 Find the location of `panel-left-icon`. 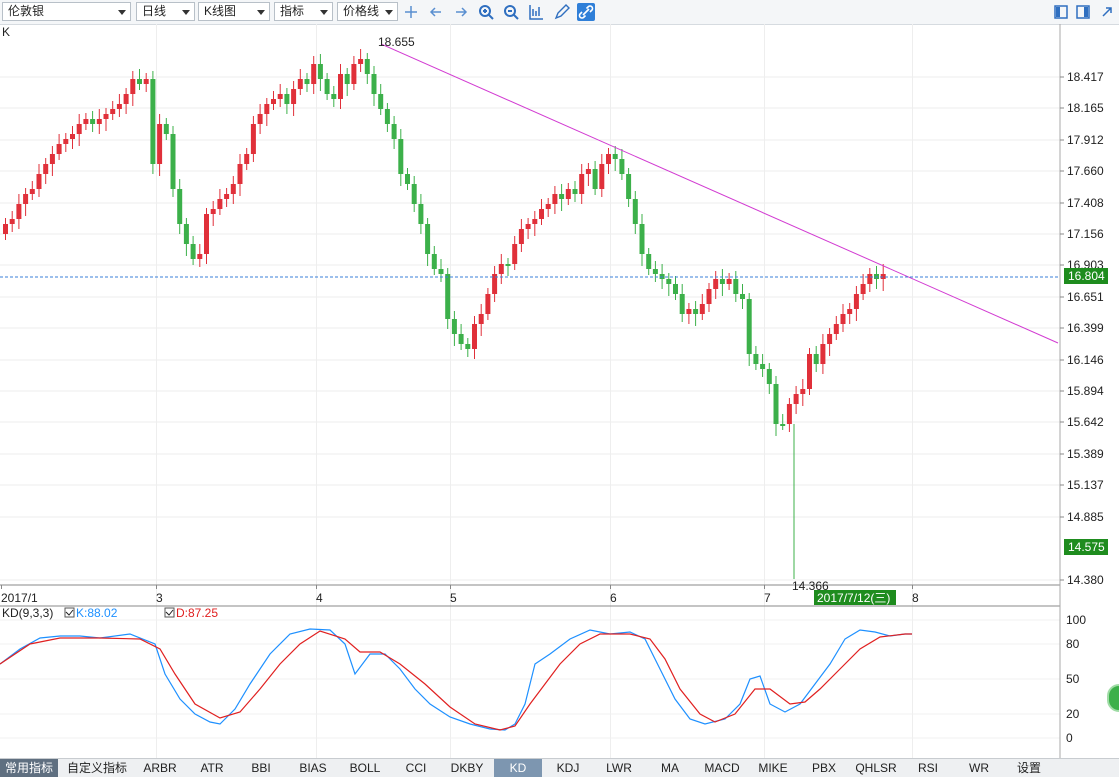

panel-left-icon is located at coordinates (1061, 12).